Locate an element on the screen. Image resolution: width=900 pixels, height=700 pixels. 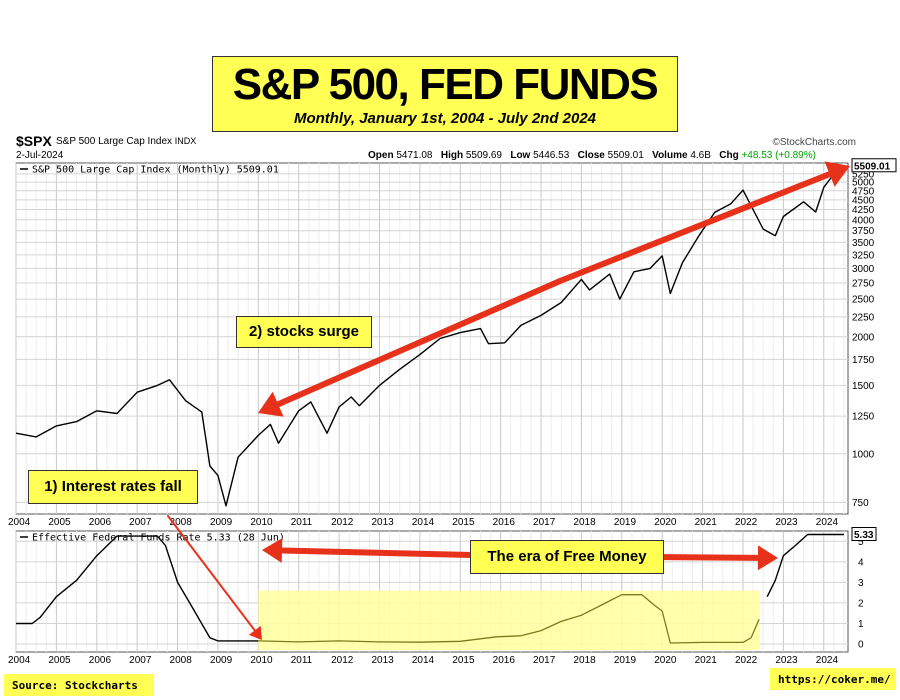
symbol-name: S&P 500 Large Cap Index INDX is located at coordinates (126, 141).